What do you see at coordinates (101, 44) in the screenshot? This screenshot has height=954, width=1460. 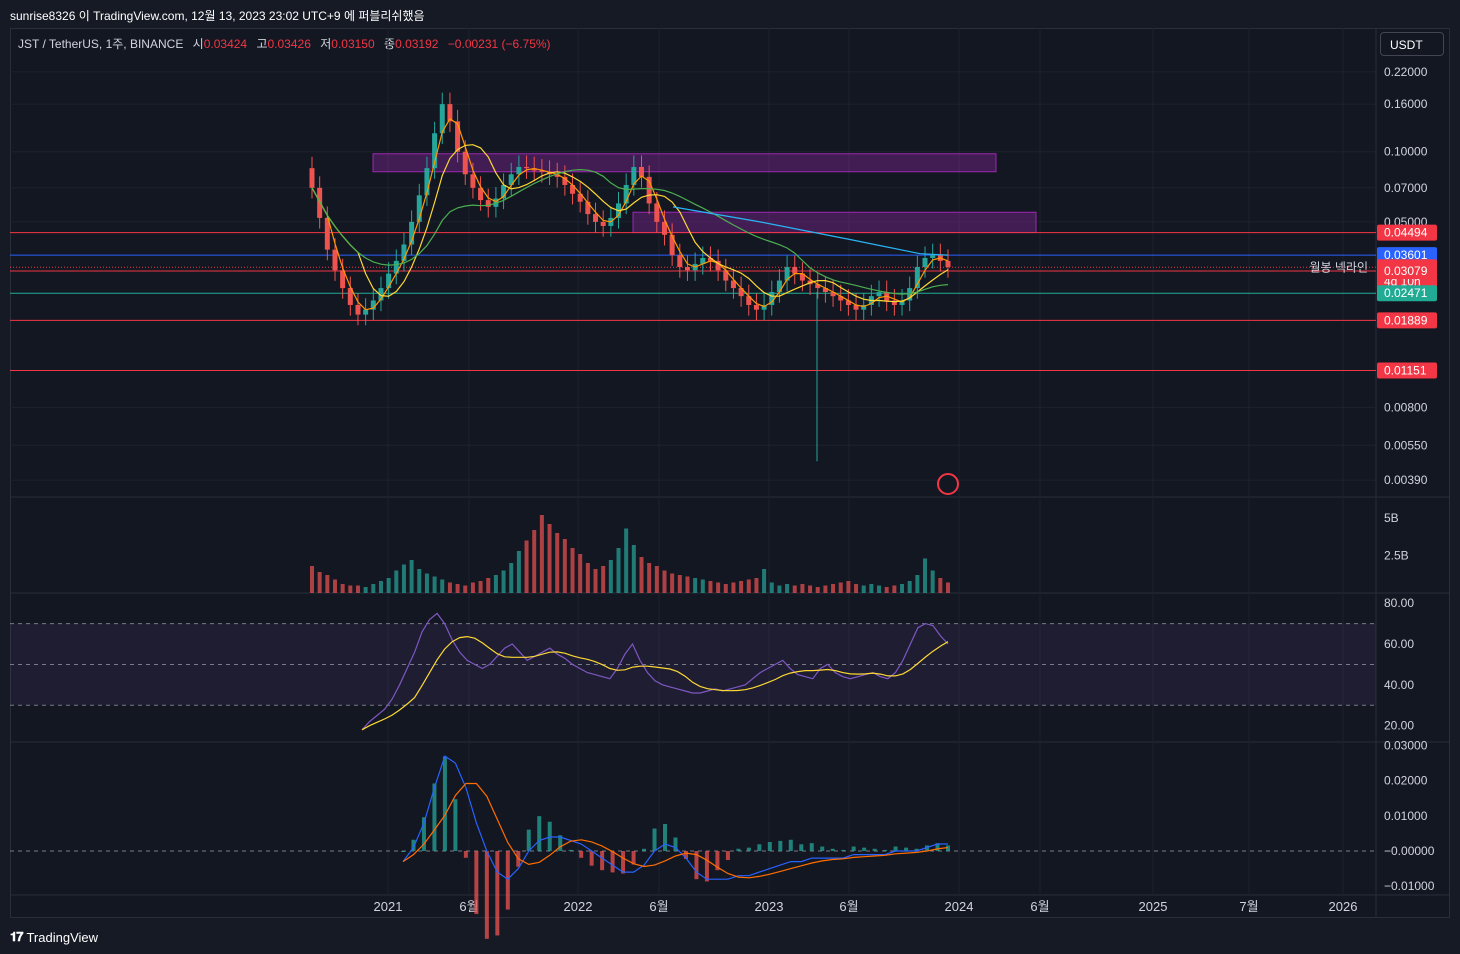 I see `symbol-name: JST / TetherUS, 1주, BINANCE` at bounding box center [101, 44].